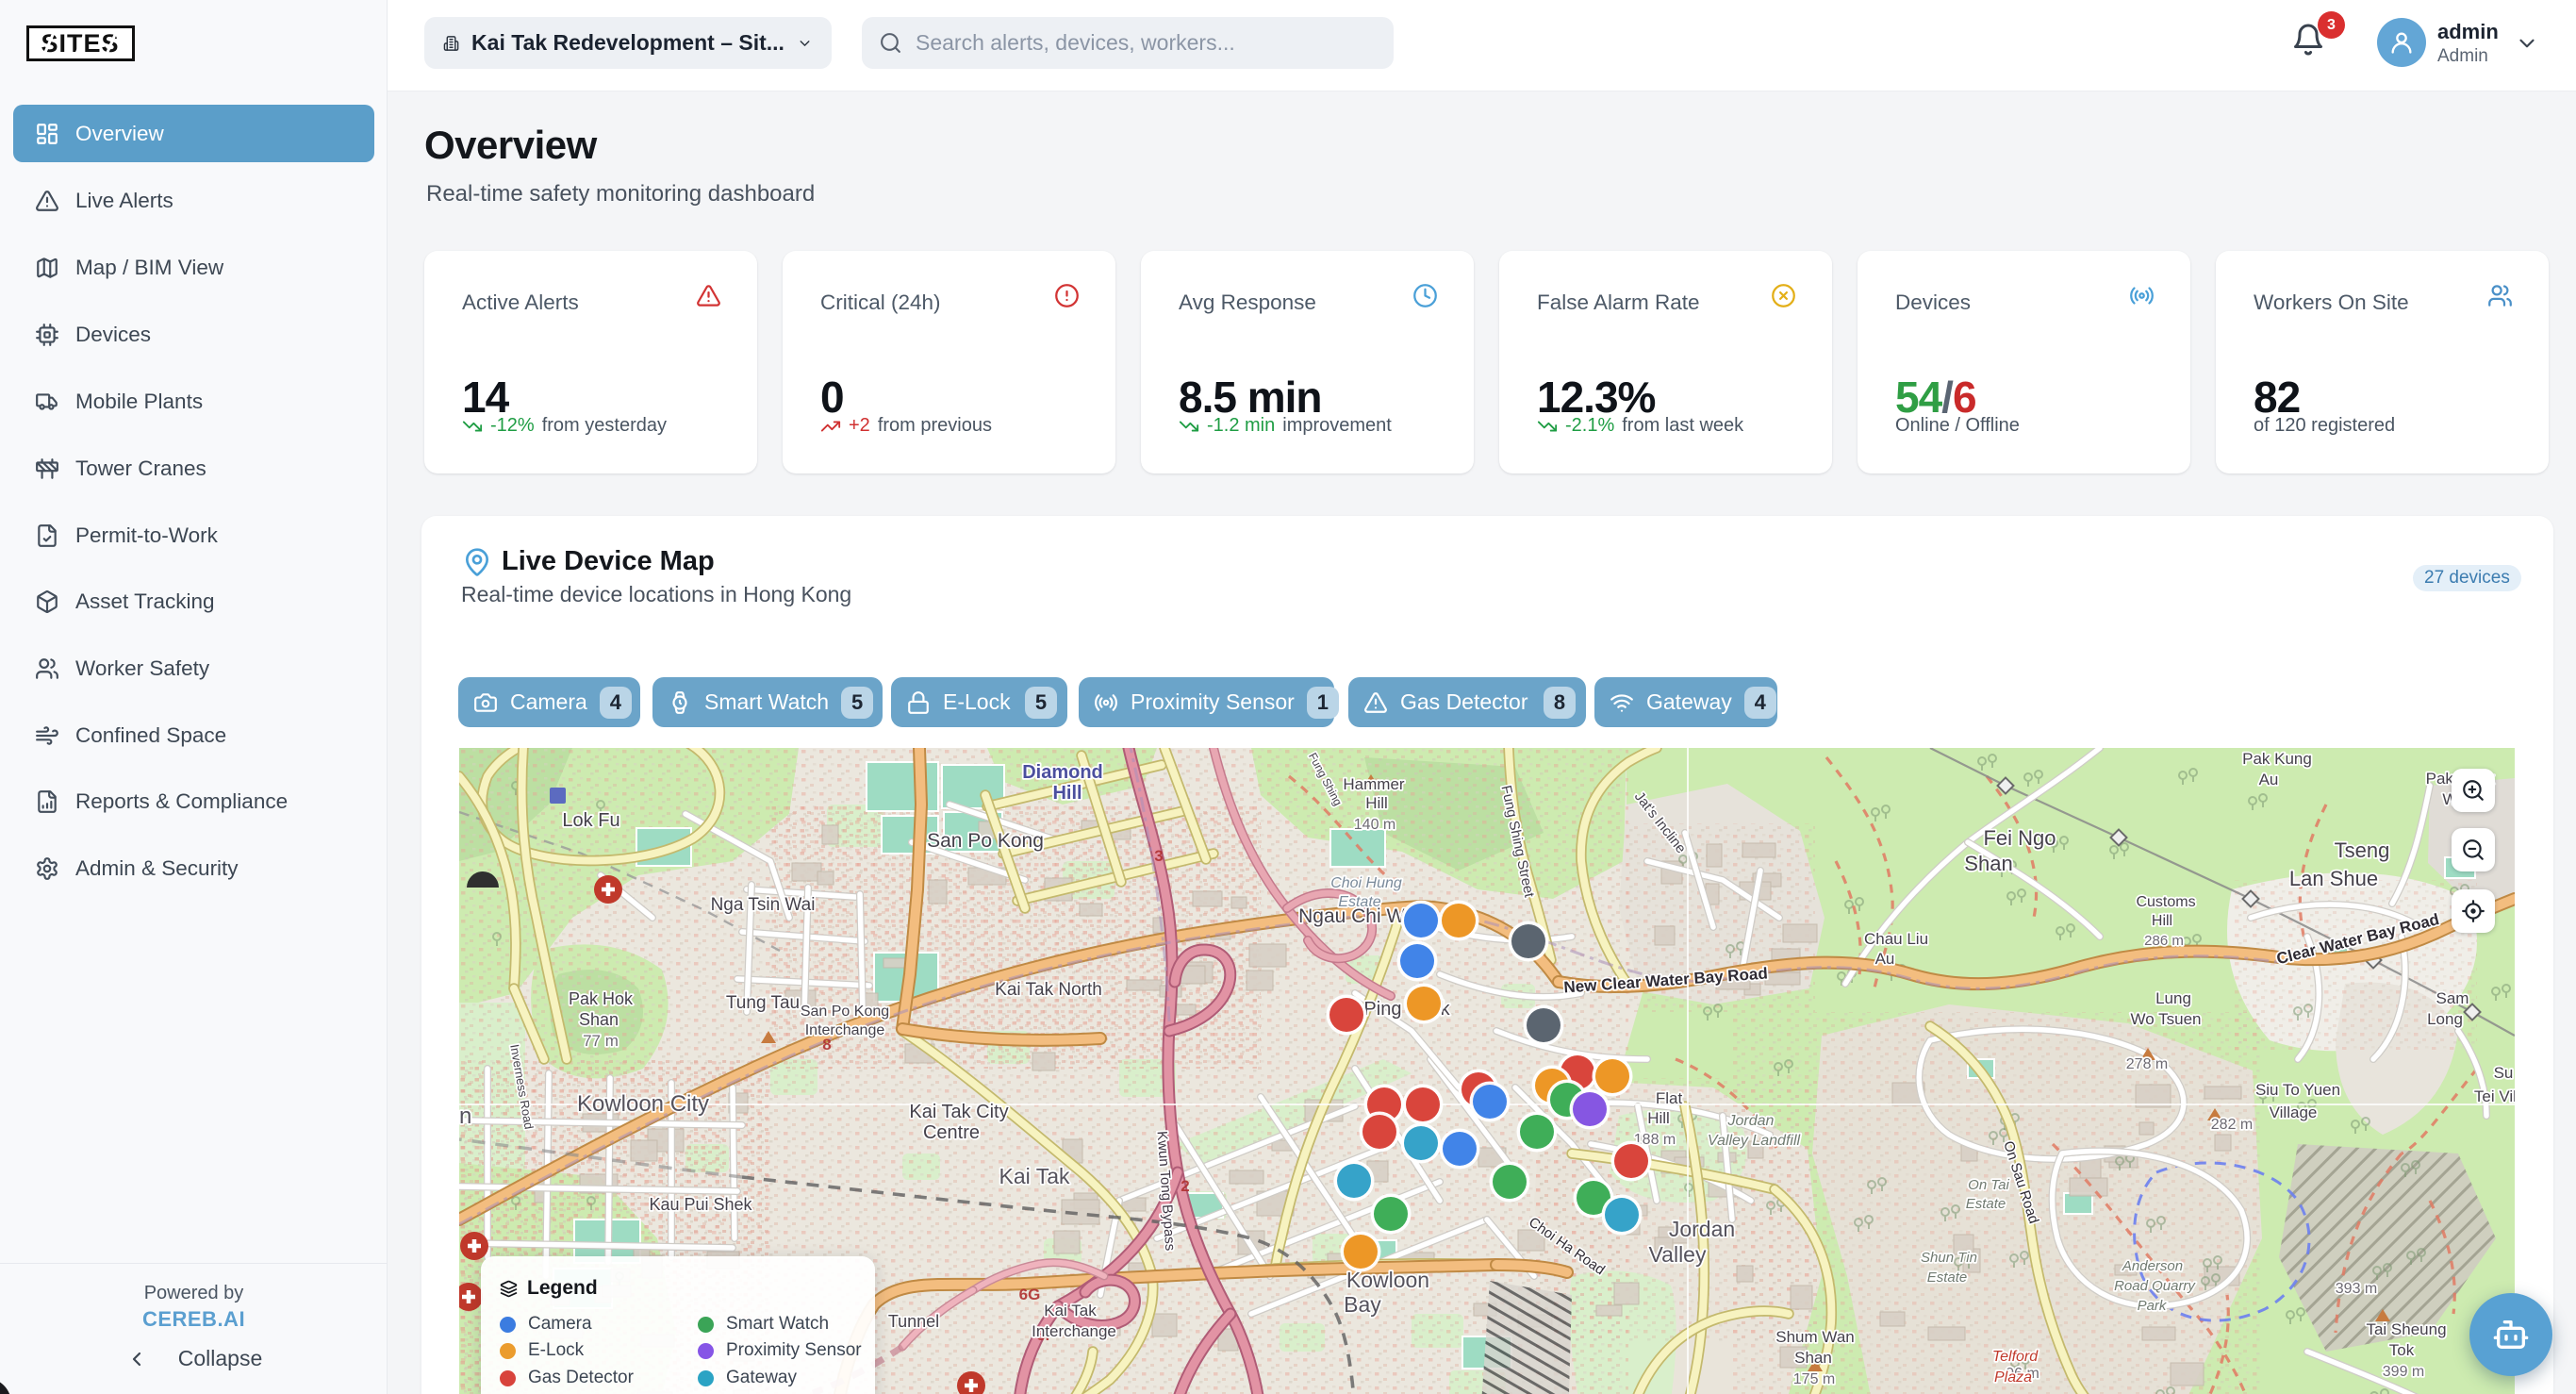 This screenshot has width=2576, height=1394. What do you see at coordinates (1374, 784) in the screenshot?
I see `svg-text: Hammer` at bounding box center [1374, 784].